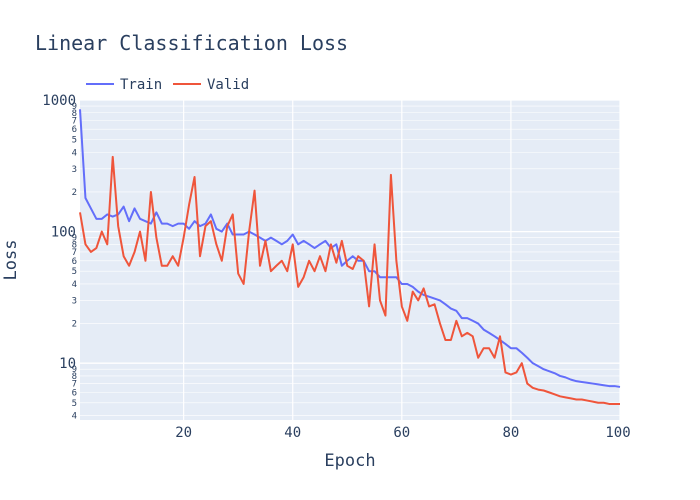 Image resolution: width=700 pixels, height=500 pixels. I want to click on x-tick-labels: 20 40 60 80 100, so click(402, 433).